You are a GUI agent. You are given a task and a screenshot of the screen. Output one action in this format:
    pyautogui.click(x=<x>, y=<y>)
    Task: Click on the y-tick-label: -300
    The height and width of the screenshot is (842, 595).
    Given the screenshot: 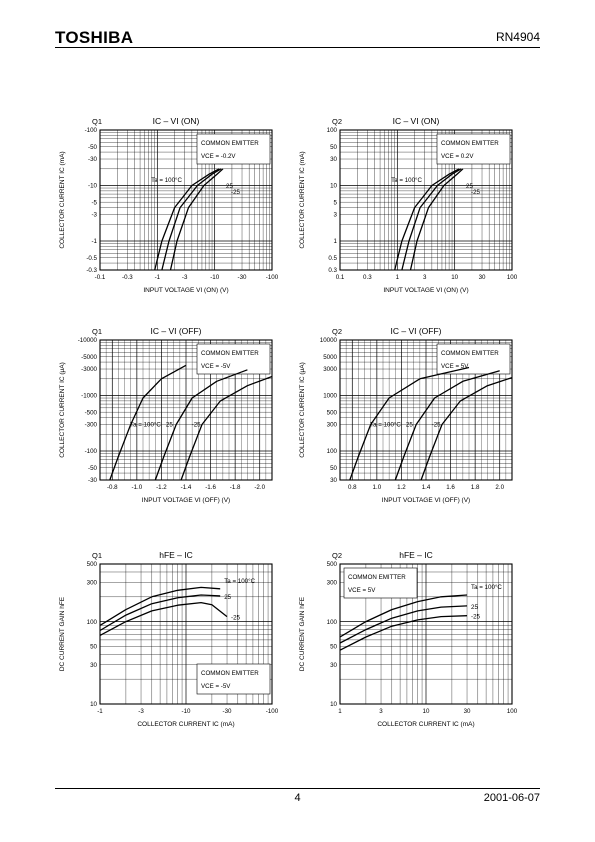 What is the action you would take?
    pyautogui.click(x=91, y=425)
    